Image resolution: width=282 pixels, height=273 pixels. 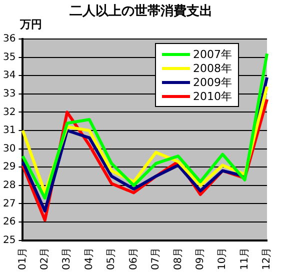 I want to click on y-axis-title: 万円, so click(x=31, y=24).